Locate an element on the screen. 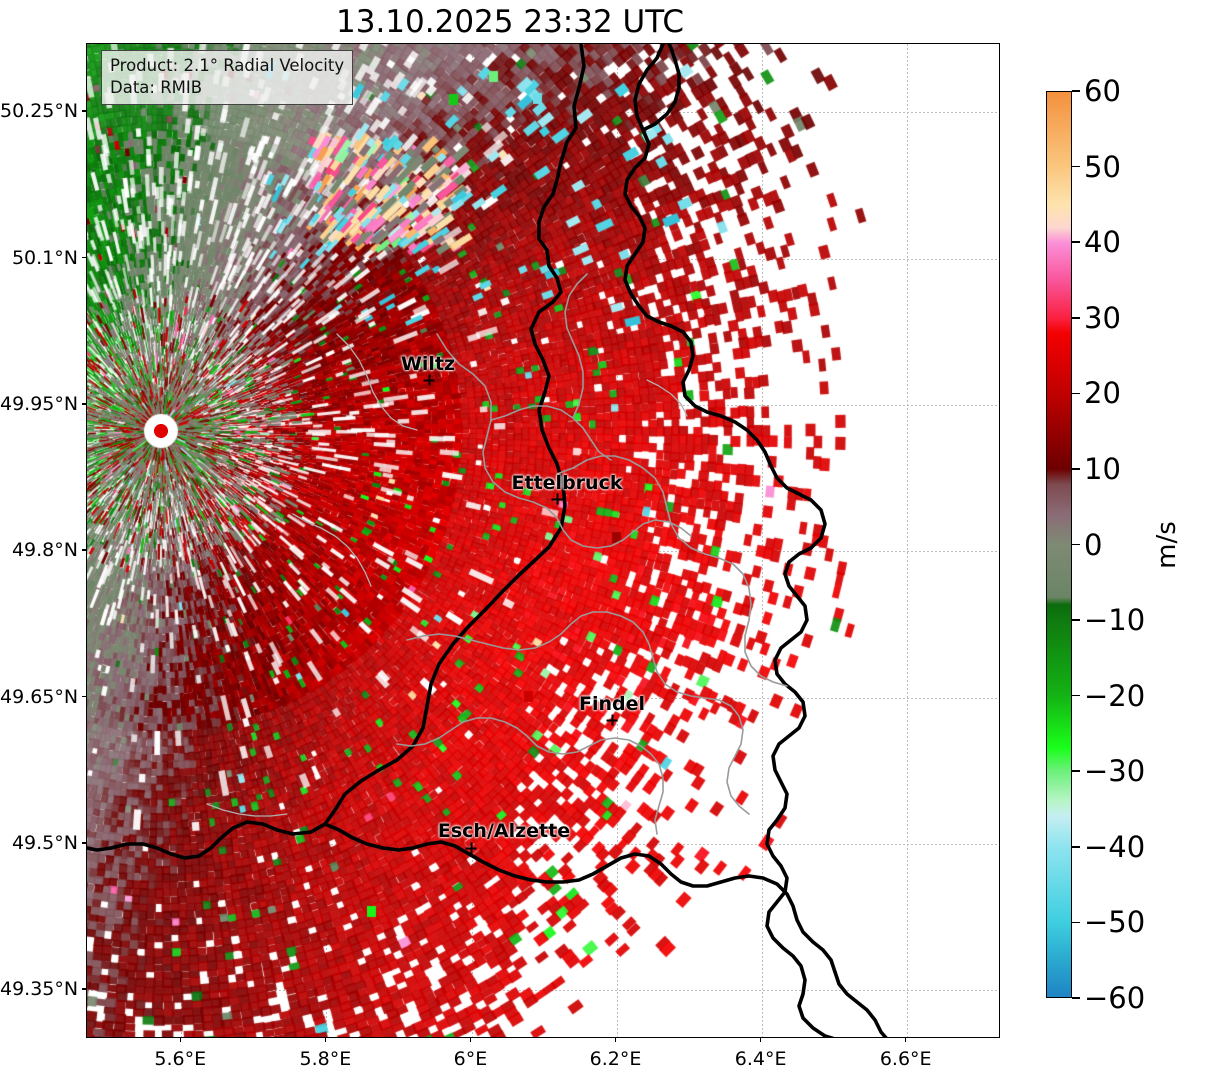  info-data-line: Data: RMIB is located at coordinates (156, 87).